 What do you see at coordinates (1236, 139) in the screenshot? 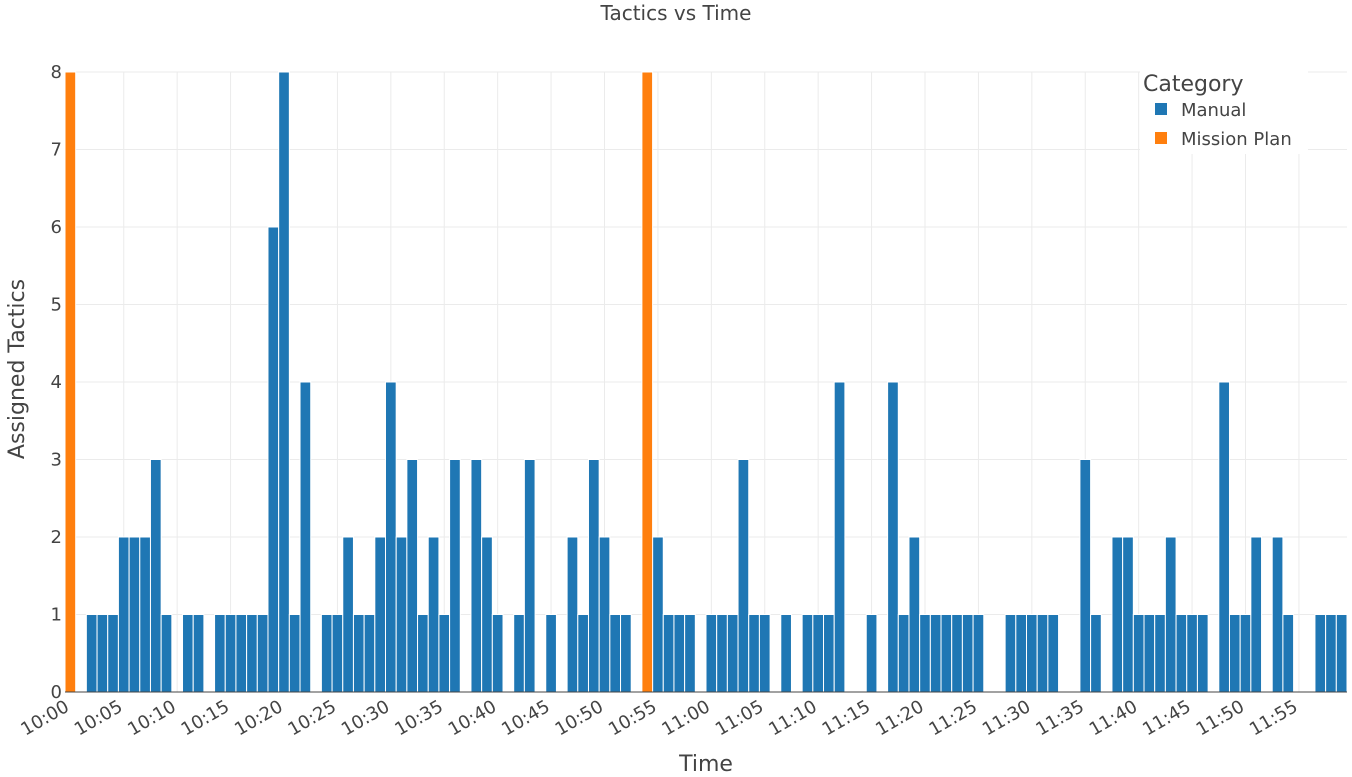
I see `legend-entry-mission-plan: Mission Plan` at bounding box center [1236, 139].